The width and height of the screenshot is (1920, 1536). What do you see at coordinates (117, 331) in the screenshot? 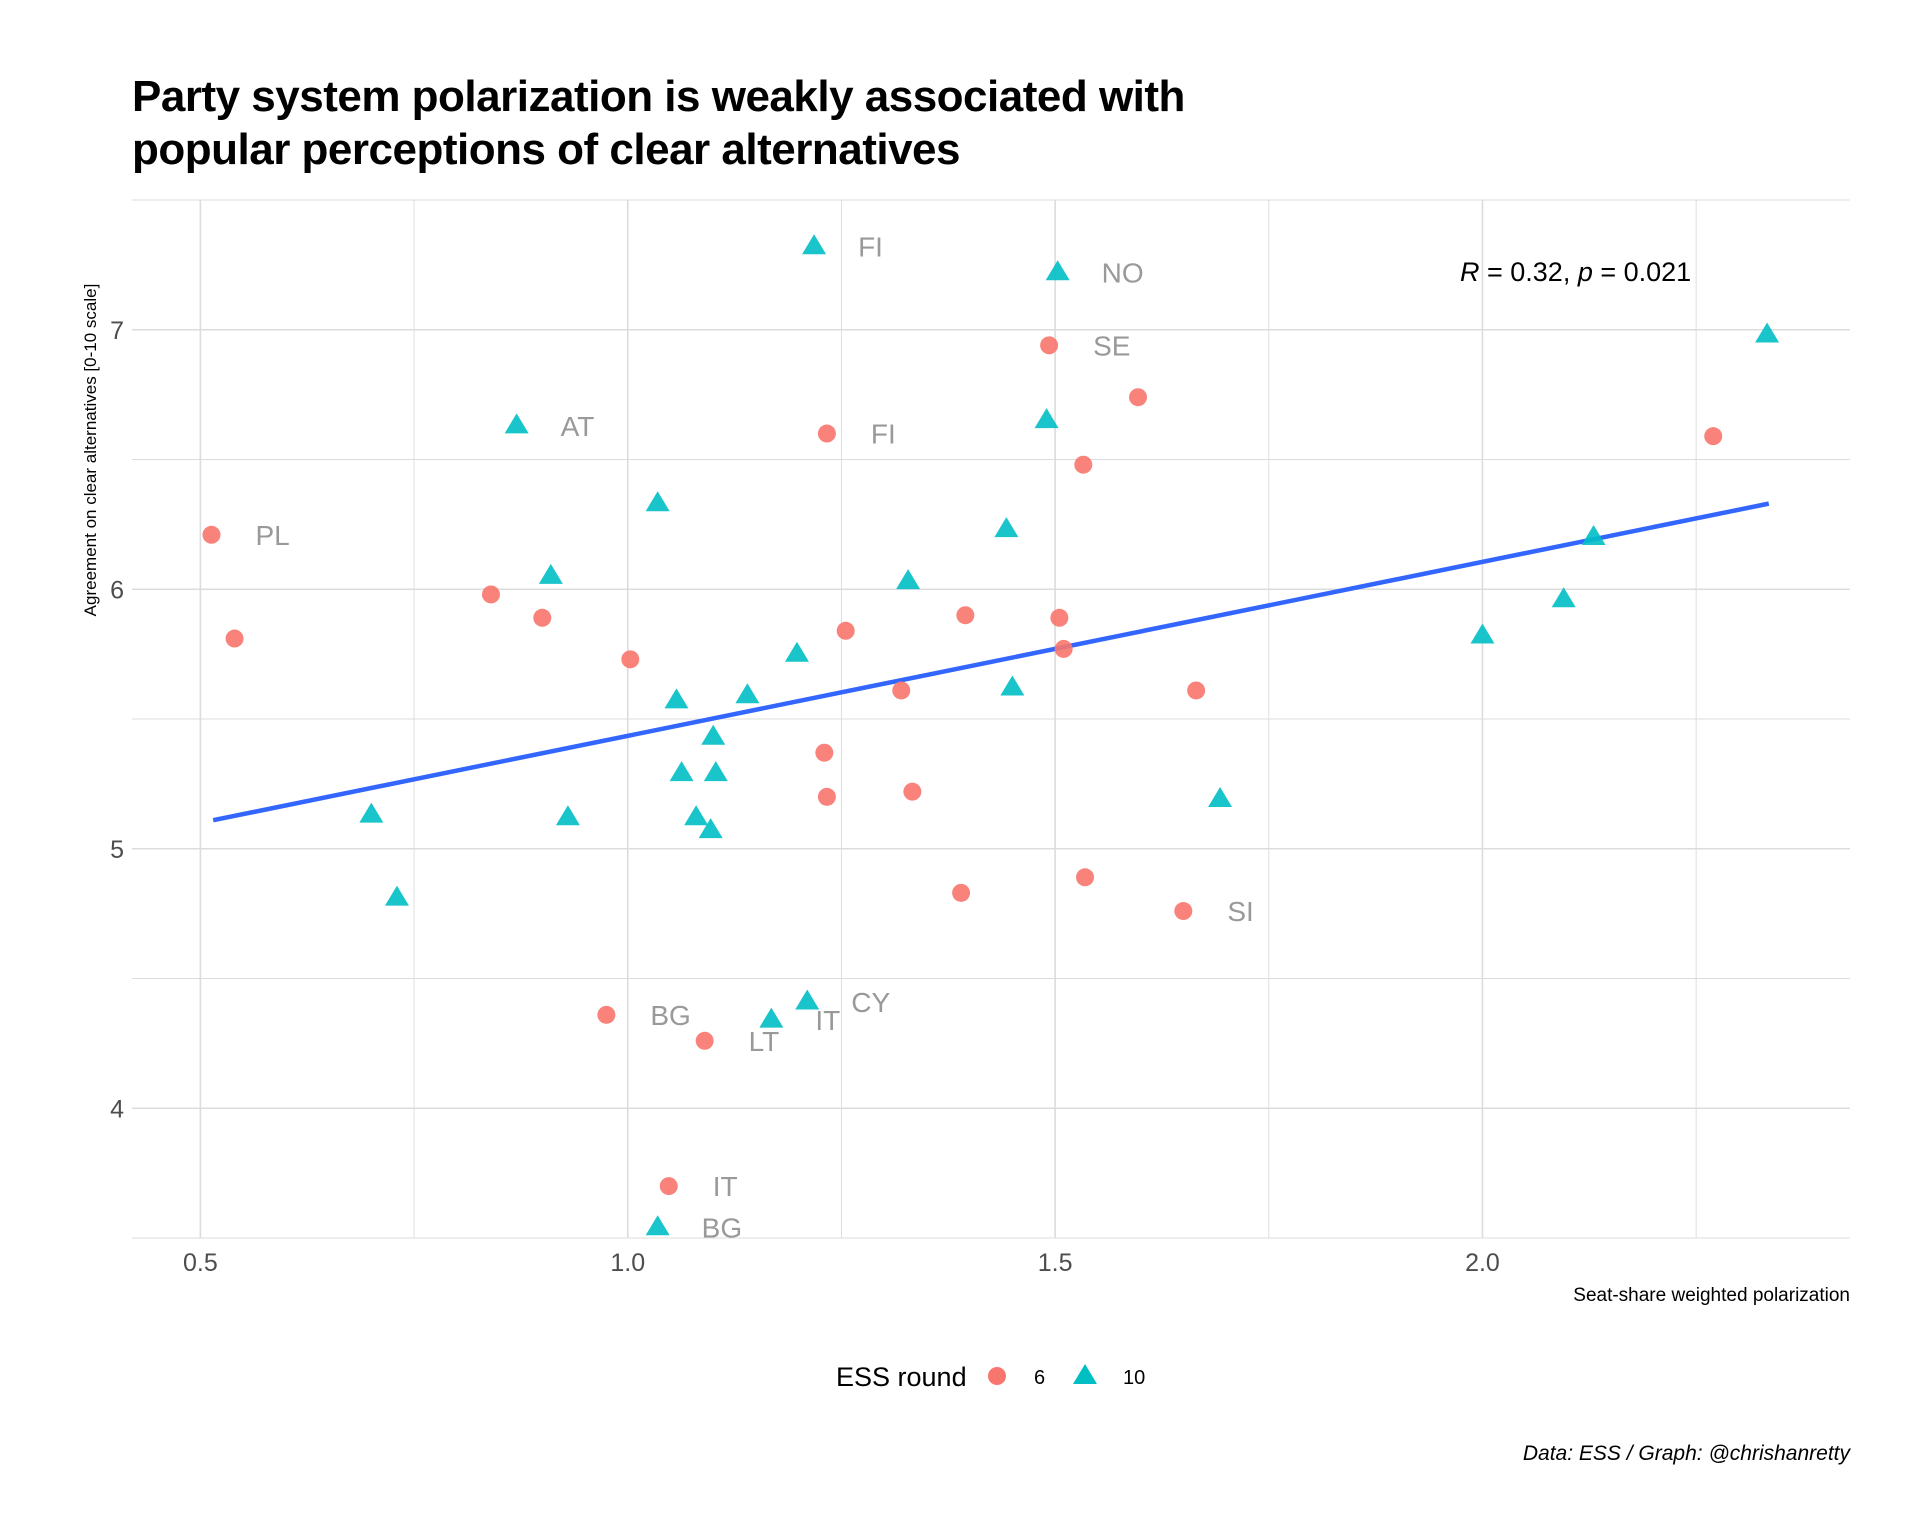
I see `y-tick-label: 7` at bounding box center [117, 331].